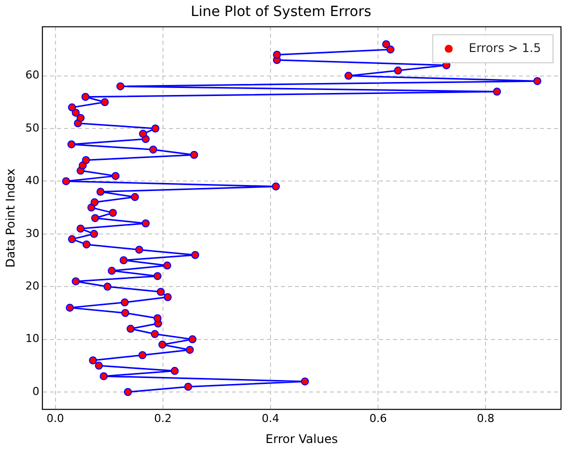 This screenshot has height=451, width=566. Describe the element at coordinates (302, 439) in the screenshot. I see `x-axis-title: Error Values` at that location.